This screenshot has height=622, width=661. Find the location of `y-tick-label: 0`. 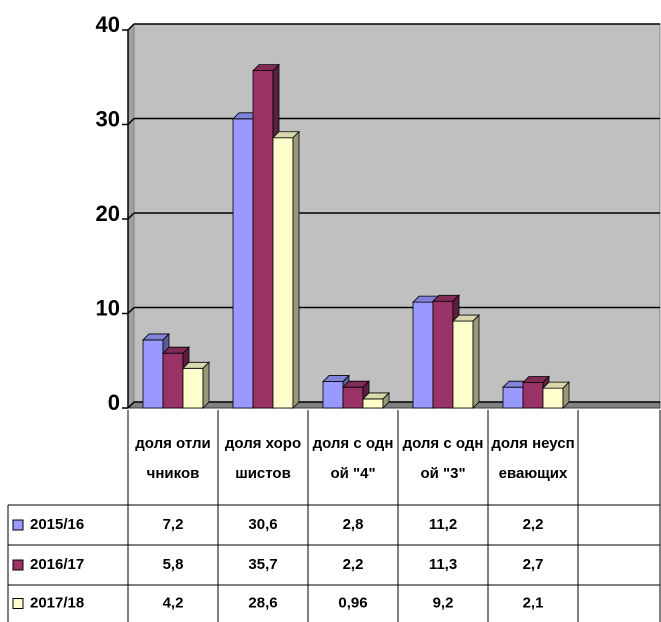

y-tick-label: 0 is located at coordinates (114, 402).